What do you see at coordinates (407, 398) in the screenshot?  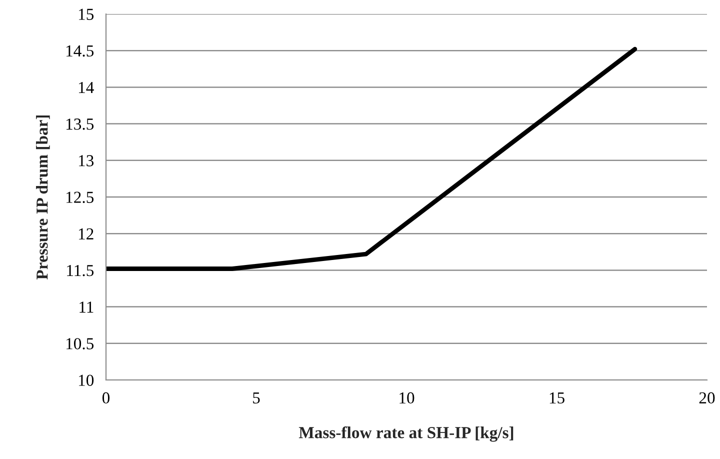 I see `x-tick-label: 10` at bounding box center [407, 398].